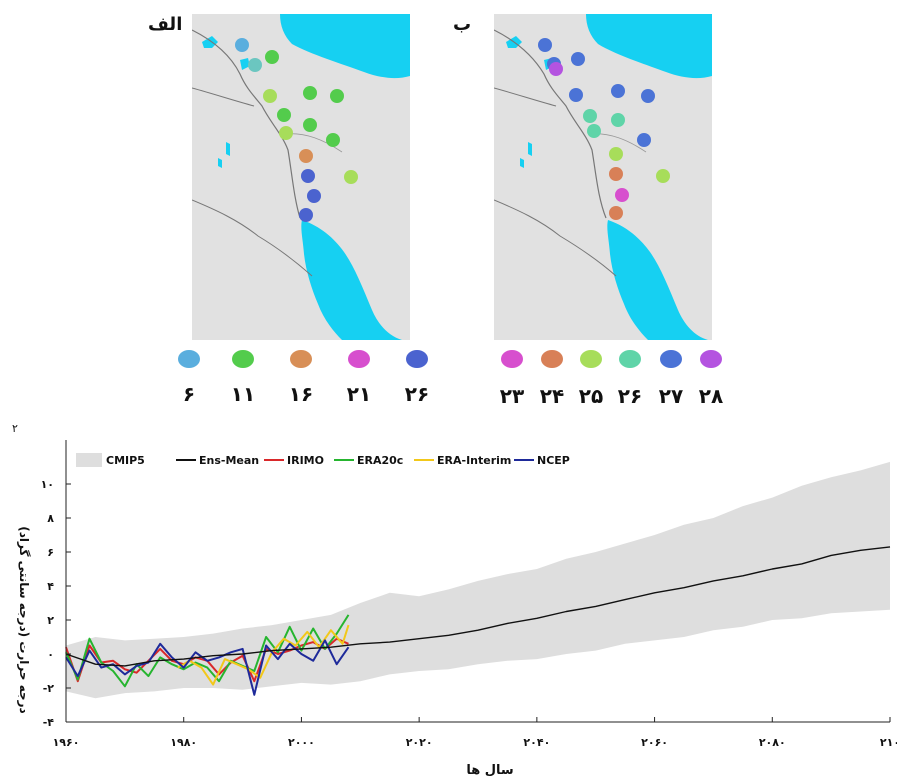 The image size is (897, 778). I want to click on x-tick-label: ۲۰۲۰, so click(419, 742).